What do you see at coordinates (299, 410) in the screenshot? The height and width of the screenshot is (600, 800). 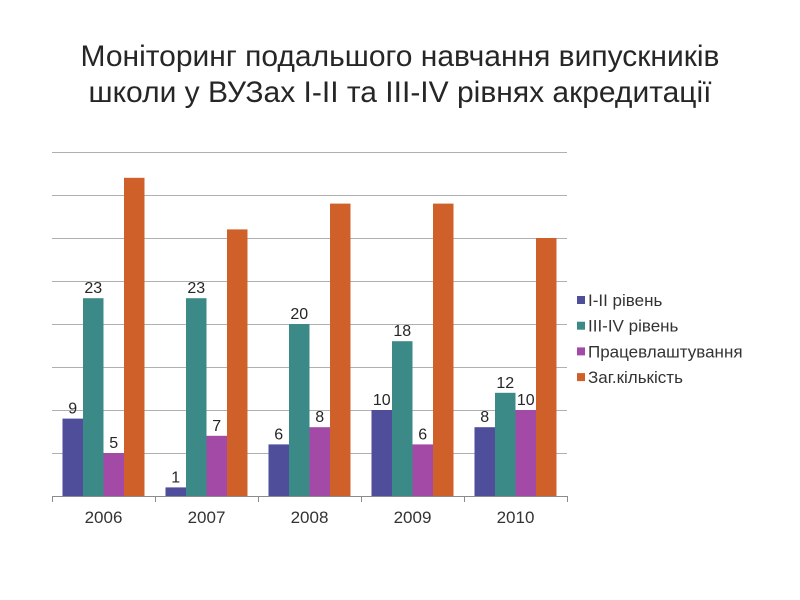 I see `bar-series2-2008` at bounding box center [299, 410].